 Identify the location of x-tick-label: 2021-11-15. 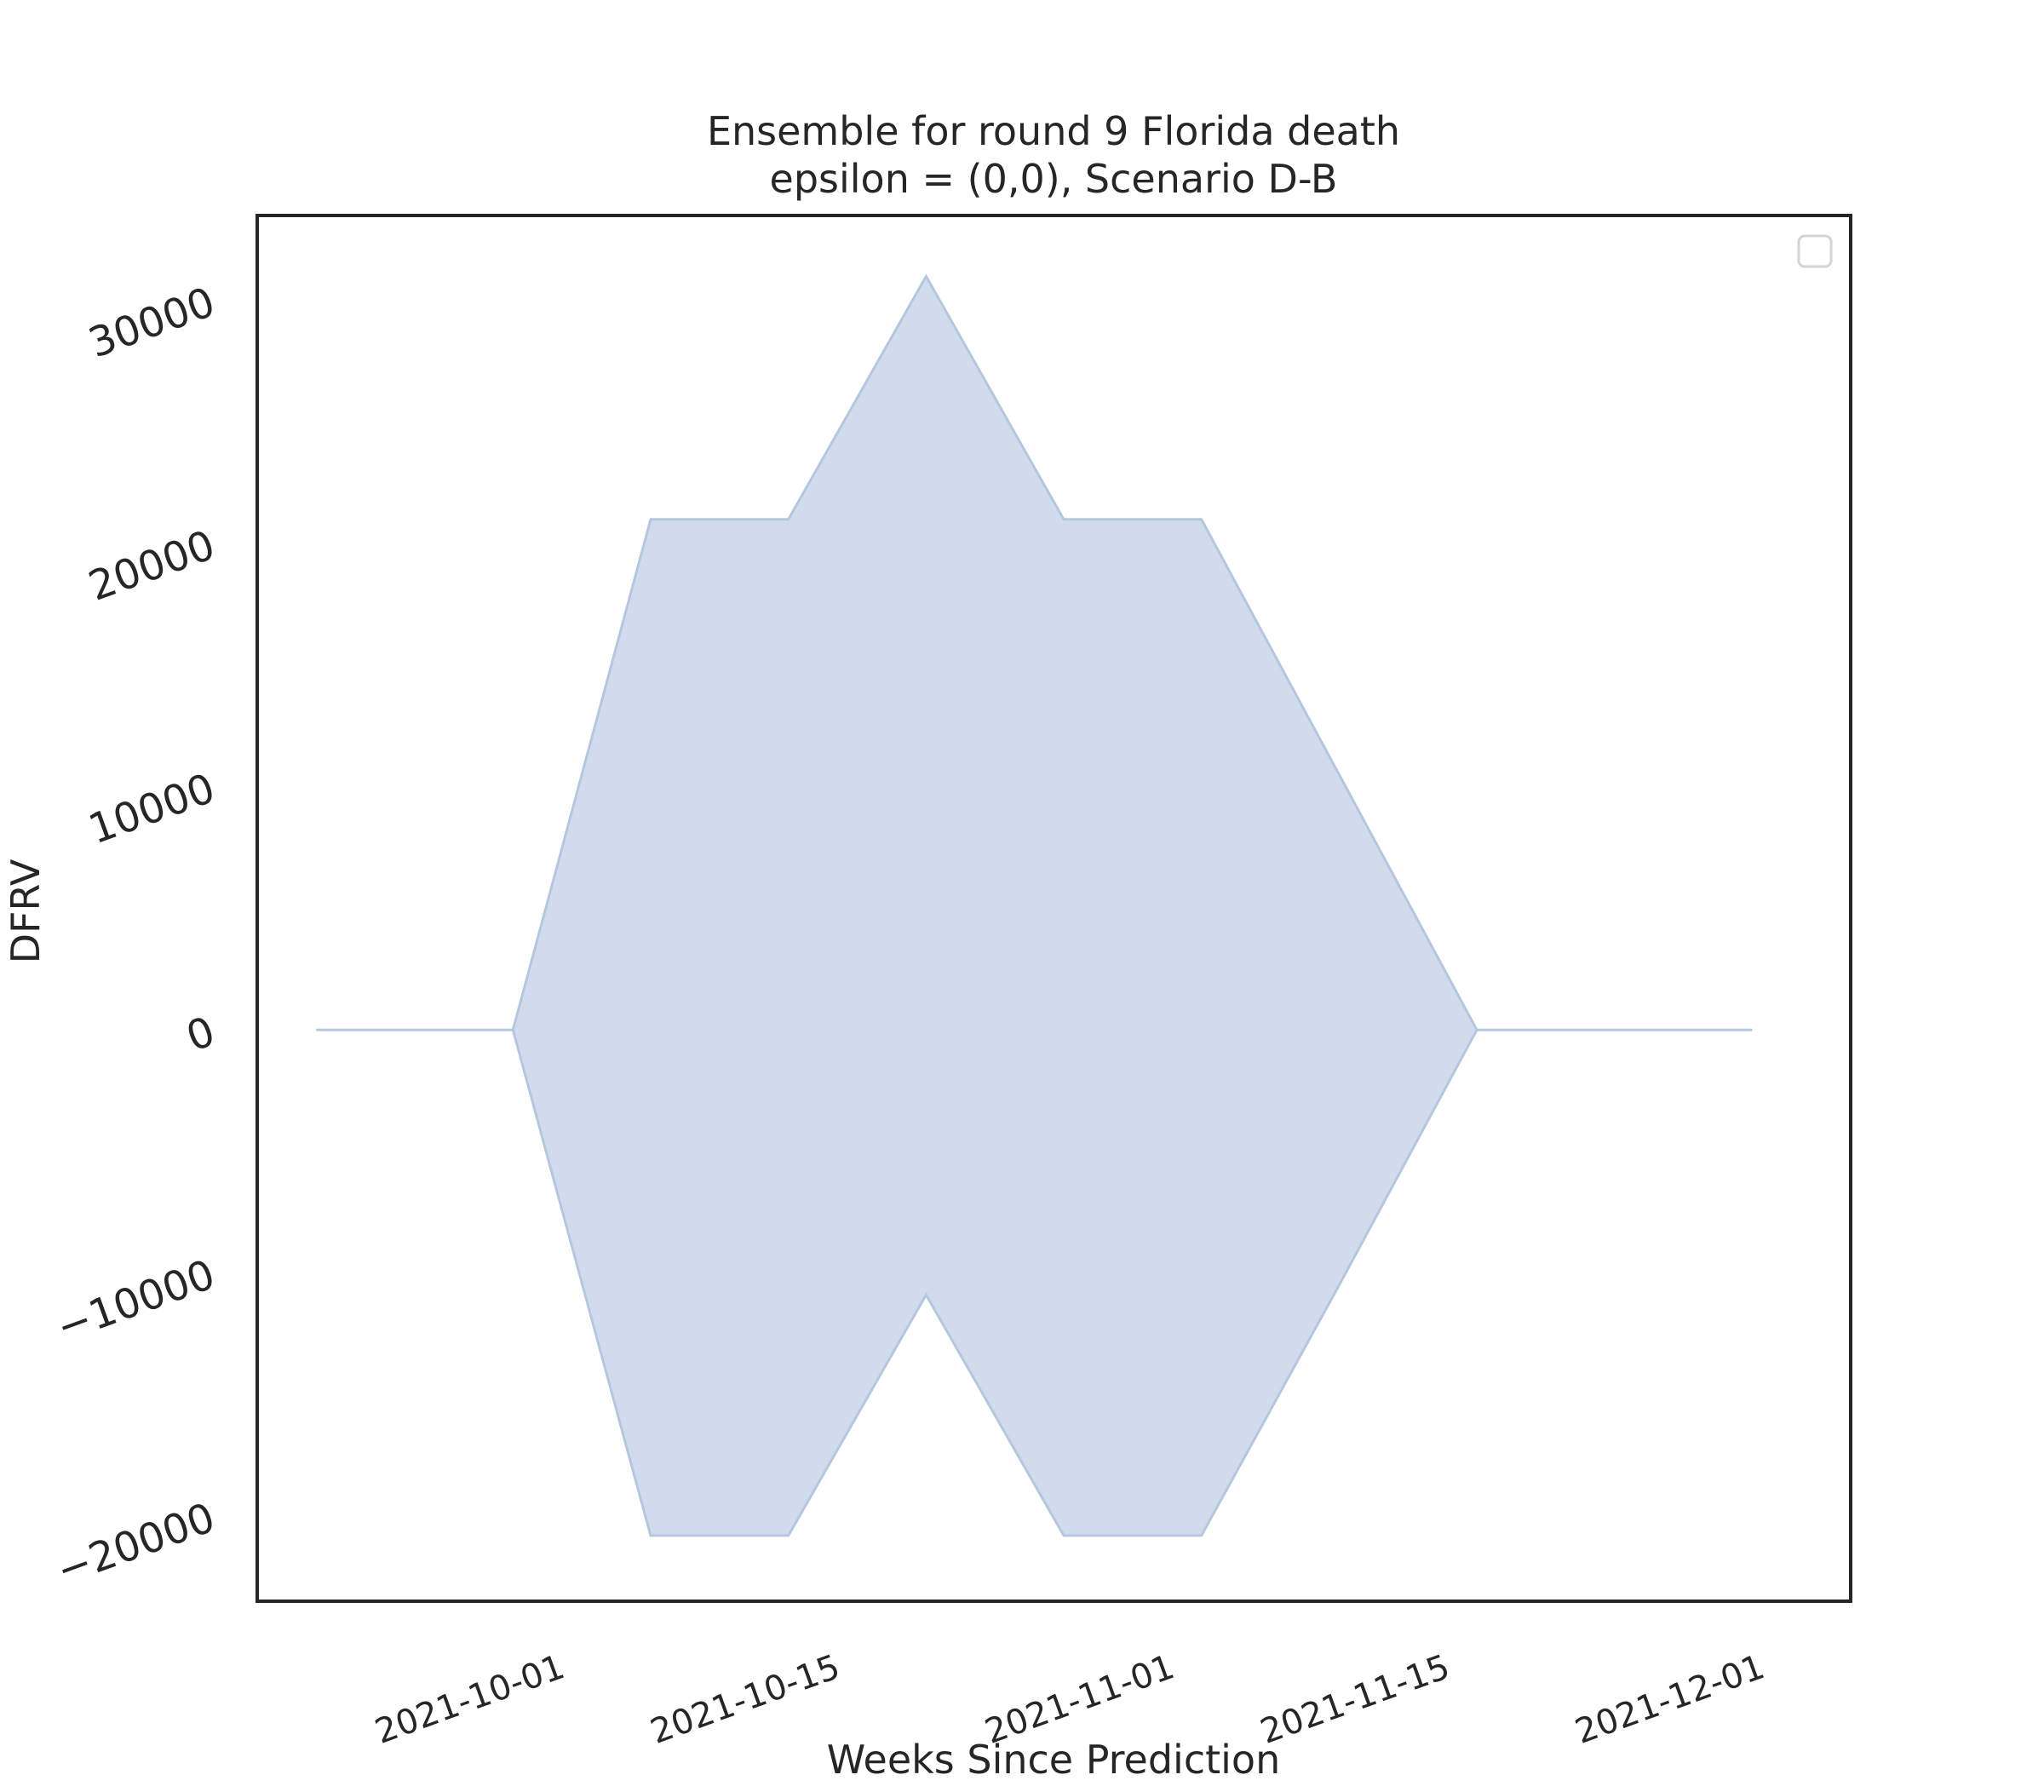
(1355, 1699).